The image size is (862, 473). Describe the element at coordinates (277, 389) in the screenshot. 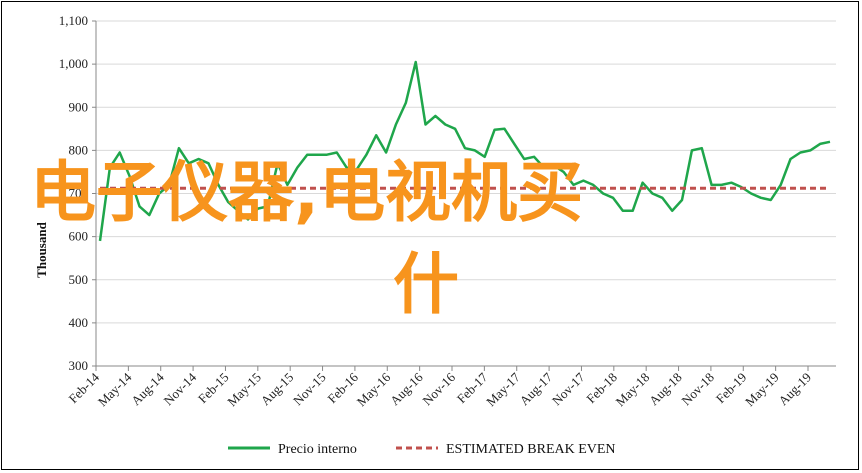

I see `x-tick-label: Aug-15` at that location.